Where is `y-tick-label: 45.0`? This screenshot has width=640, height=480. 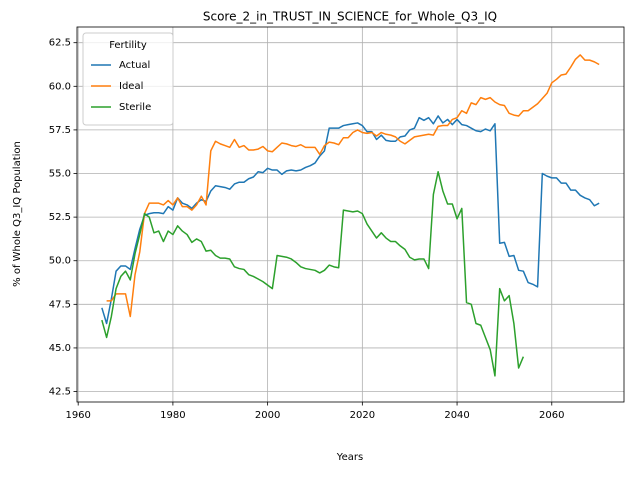
y-tick-label: 45.0 is located at coordinates (60, 348).